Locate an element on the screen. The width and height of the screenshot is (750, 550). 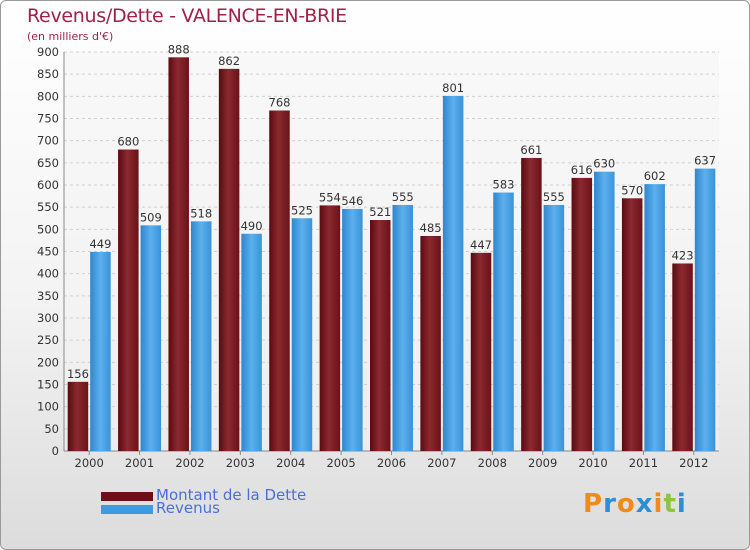
data-label: 661 is located at coordinates (531, 150).